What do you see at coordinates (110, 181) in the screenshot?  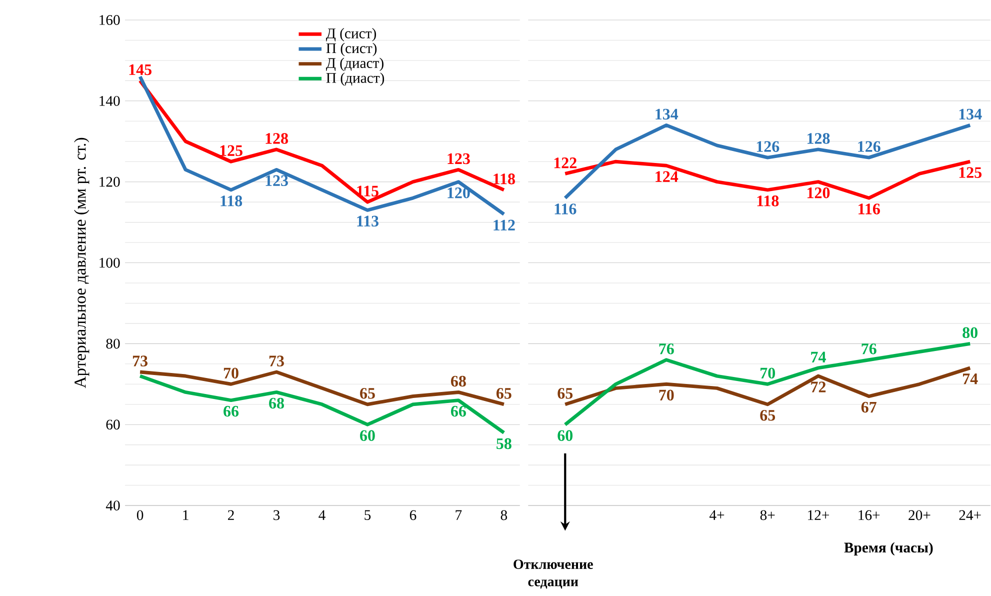 I see `y-tick-label: 120` at bounding box center [110, 181].